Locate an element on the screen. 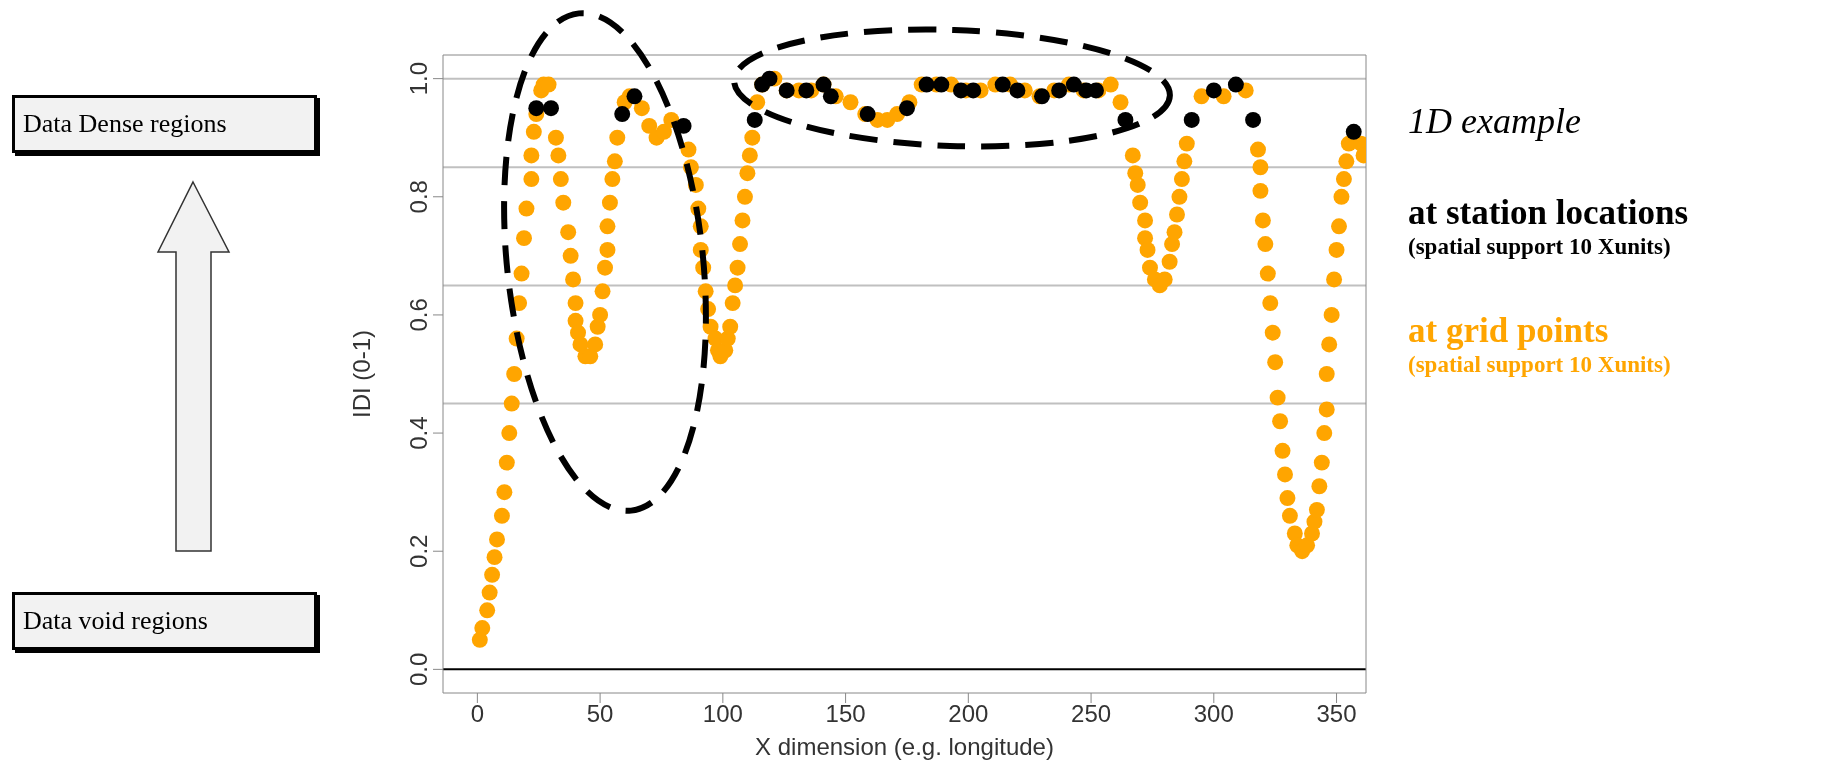 The height and width of the screenshot is (767, 1839). legend-title: 1D example is located at coordinates (1495, 121).